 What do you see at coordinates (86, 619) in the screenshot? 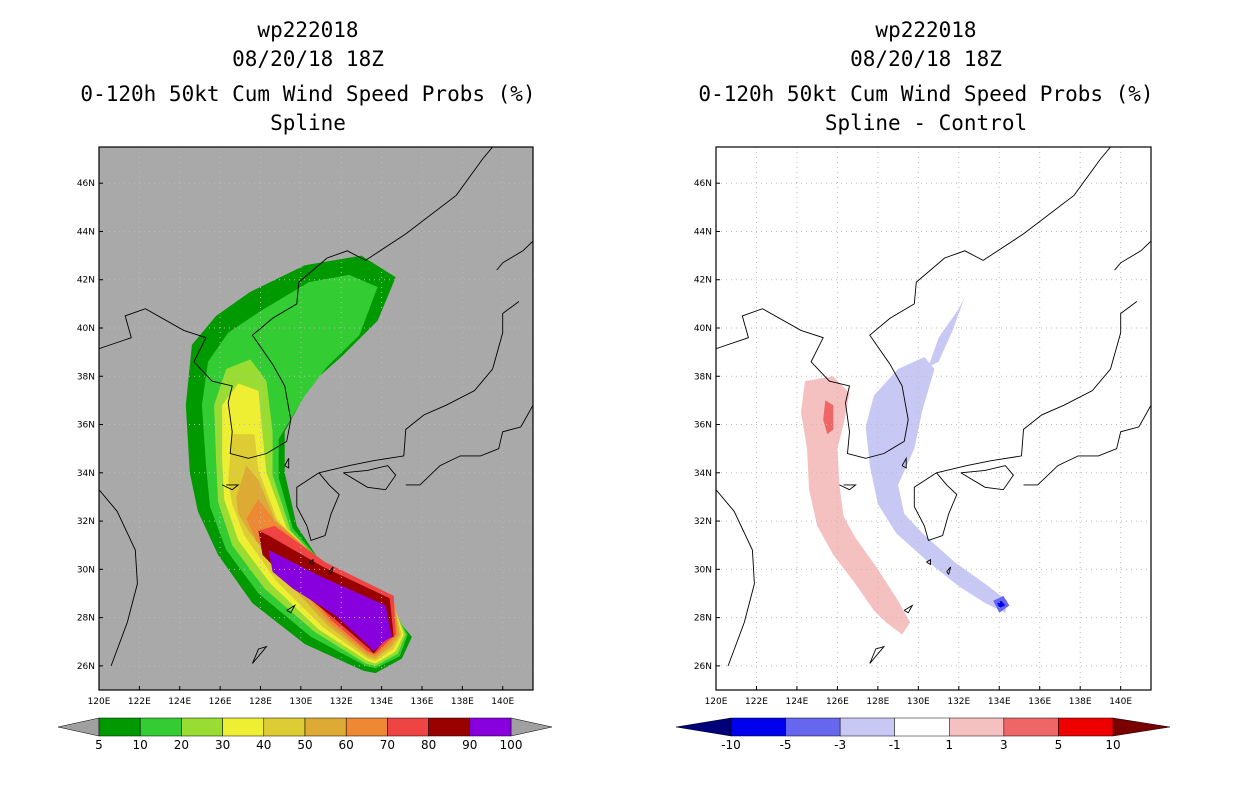
I see `y-tick-label: 28N` at bounding box center [86, 619].